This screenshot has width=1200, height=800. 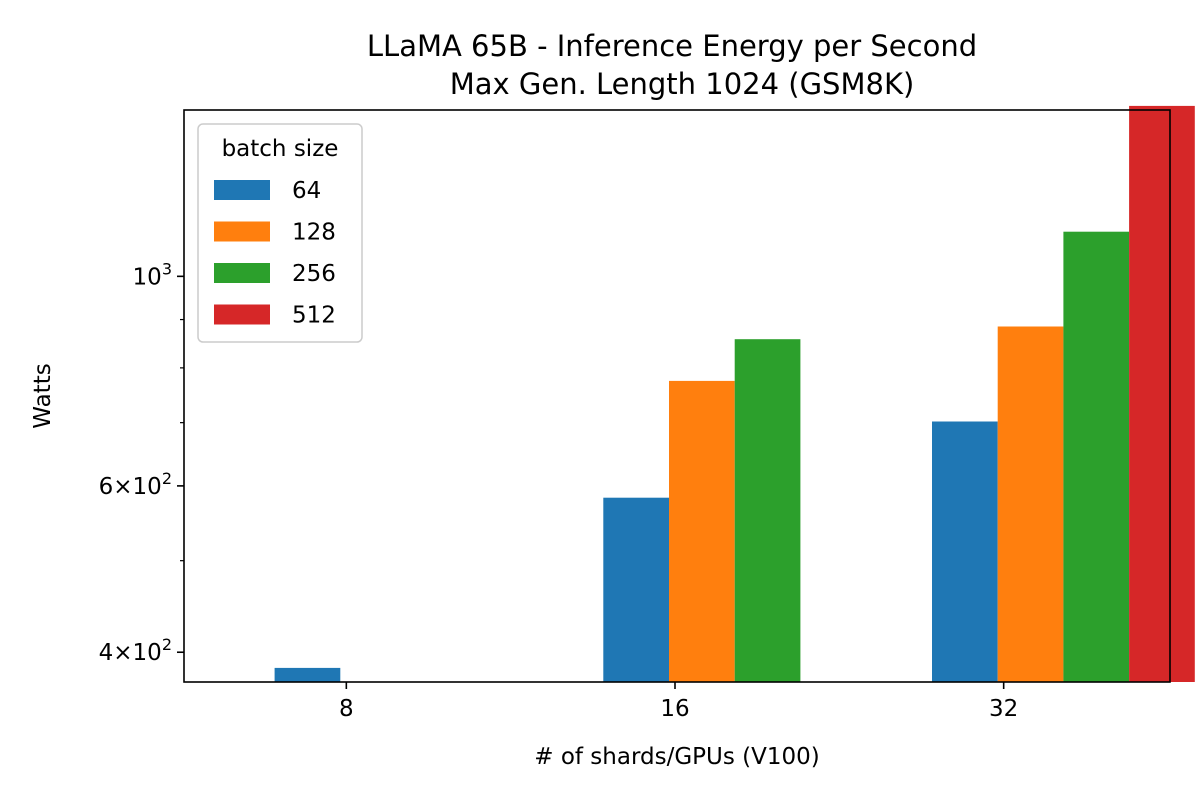 What do you see at coordinates (346, 709) in the screenshot?
I see `x-tick-label-8: 8` at bounding box center [346, 709].